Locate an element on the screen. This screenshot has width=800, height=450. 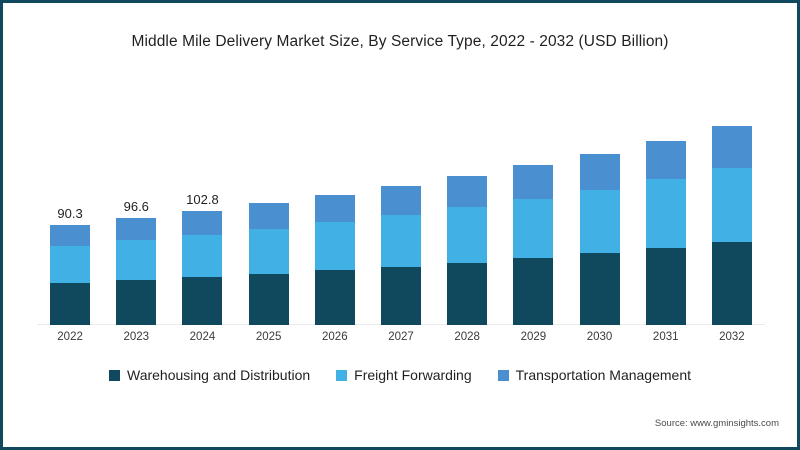
bar-segment-warehousing-and-distribution-2024 is located at coordinates (202, 301).